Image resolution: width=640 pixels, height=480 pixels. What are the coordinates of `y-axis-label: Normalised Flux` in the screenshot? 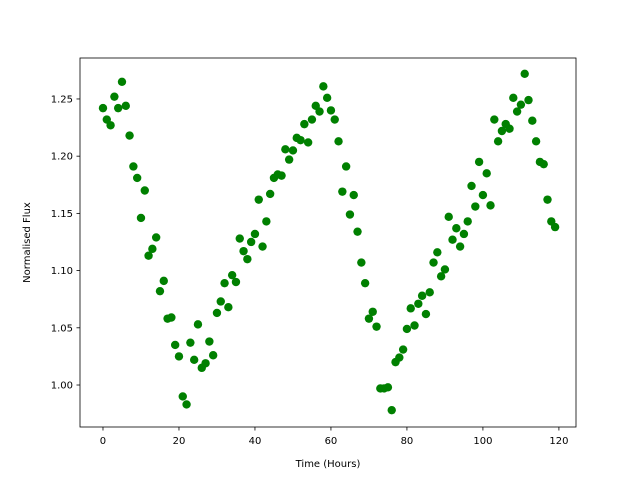 It's located at (27, 242).